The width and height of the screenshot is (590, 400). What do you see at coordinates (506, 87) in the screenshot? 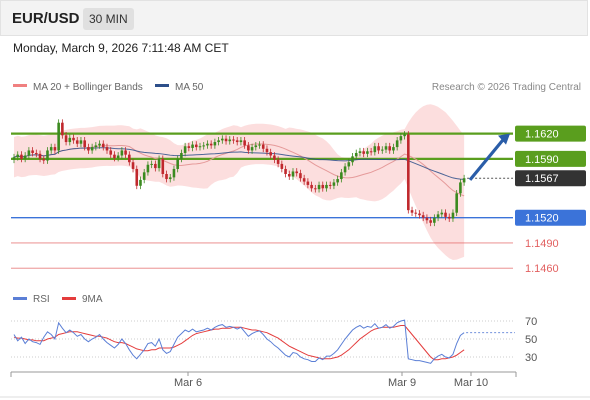
I see `source-credit: Research © 2026 Trading Central` at bounding box center [506, 87].